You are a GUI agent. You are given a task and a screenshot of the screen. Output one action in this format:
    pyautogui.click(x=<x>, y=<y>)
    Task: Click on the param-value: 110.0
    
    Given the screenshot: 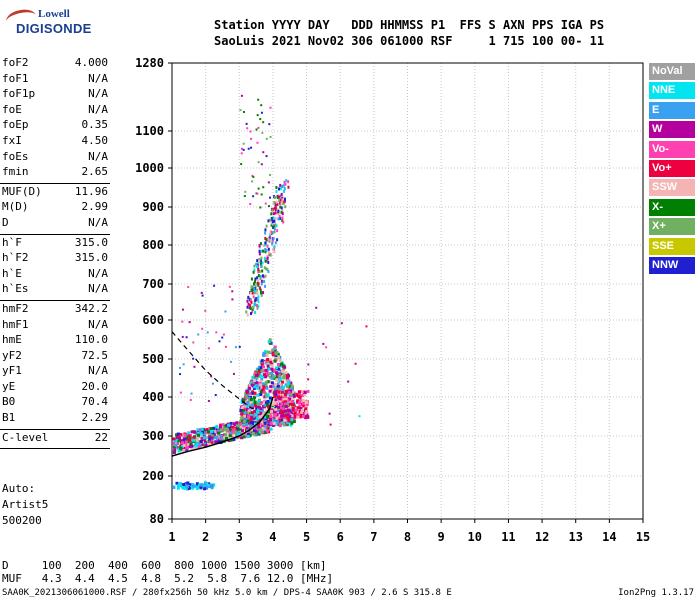 What is the action you would take?
    pyautogui.click(x=91, y=340)
    